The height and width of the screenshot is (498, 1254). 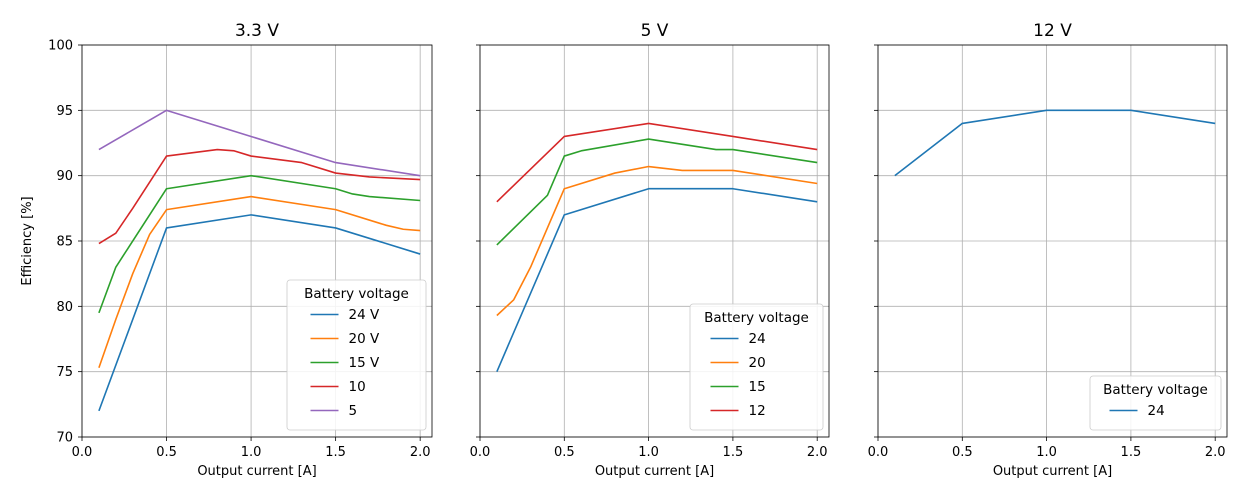 What do you see at coordinates (64, 438) in the screenshot?
I see `y-tick-label: 70` at bounding box center [64, 438].